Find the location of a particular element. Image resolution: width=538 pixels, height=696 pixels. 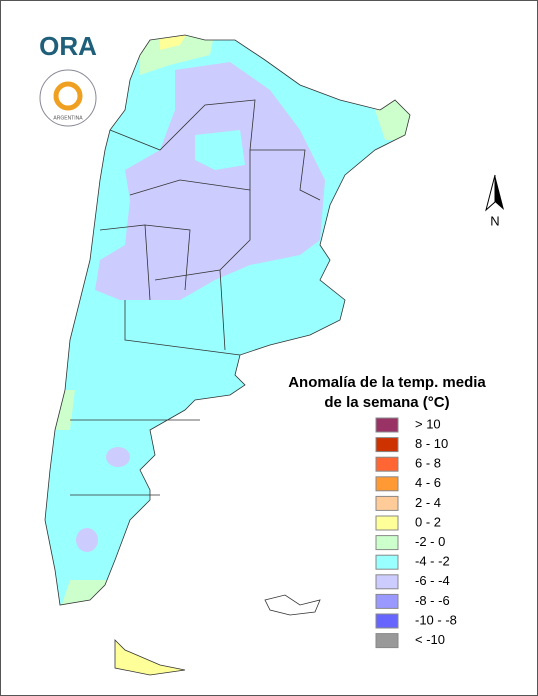

logo-mark is located at coordinates (68, 96).